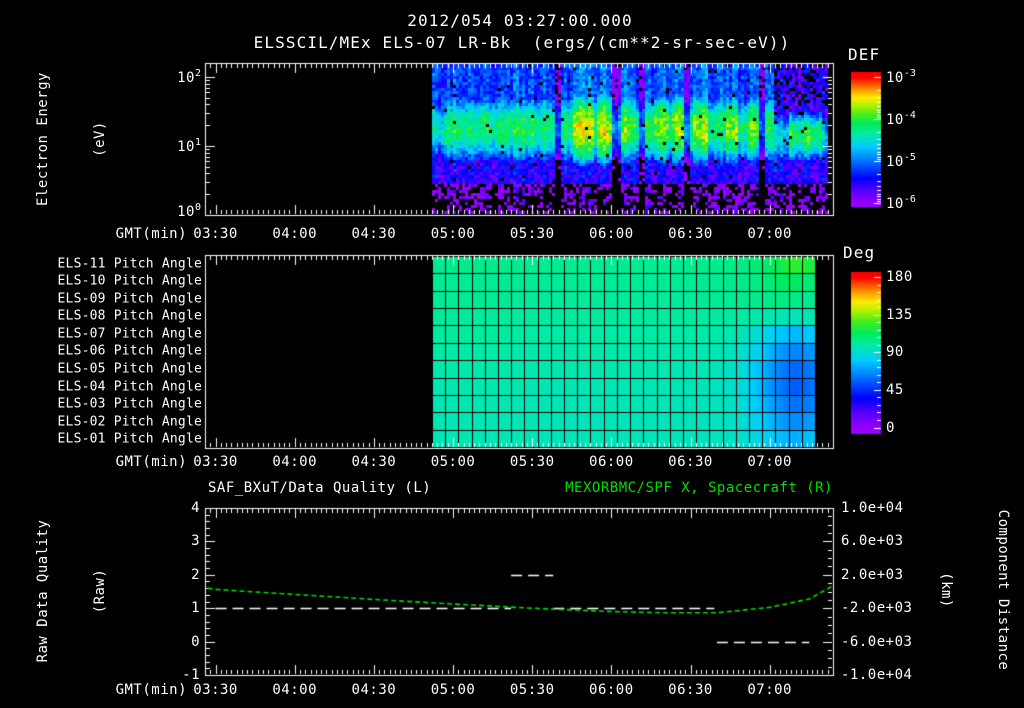 The image size is (1024, 708). What do you see at coordinates (877, 675) in the screenshot?
I see `quality-right-tick-label: -1.0e+04` at bounding box center [877, 675].